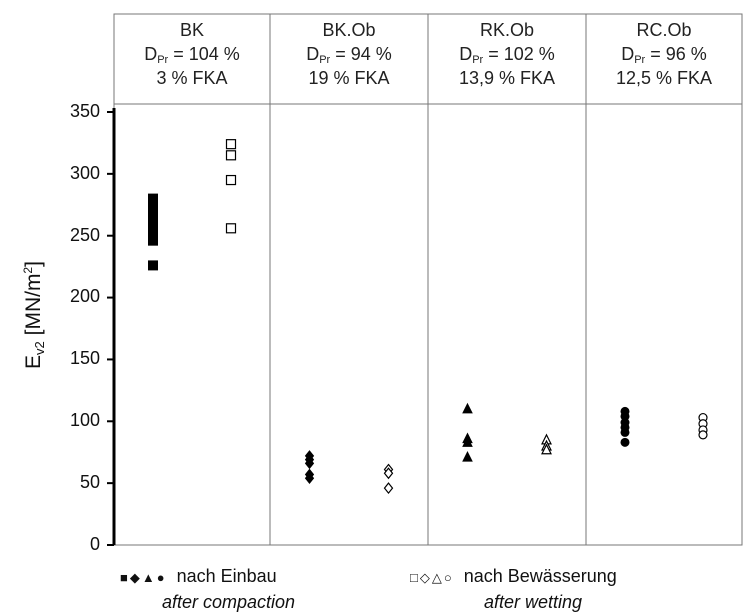 Image resolution: width=750 pixels, height=616 pixels. Describe the element at coordinates (664, 78) in the screenshot. I see `group-fka: 12,5 % FKA` at that location.